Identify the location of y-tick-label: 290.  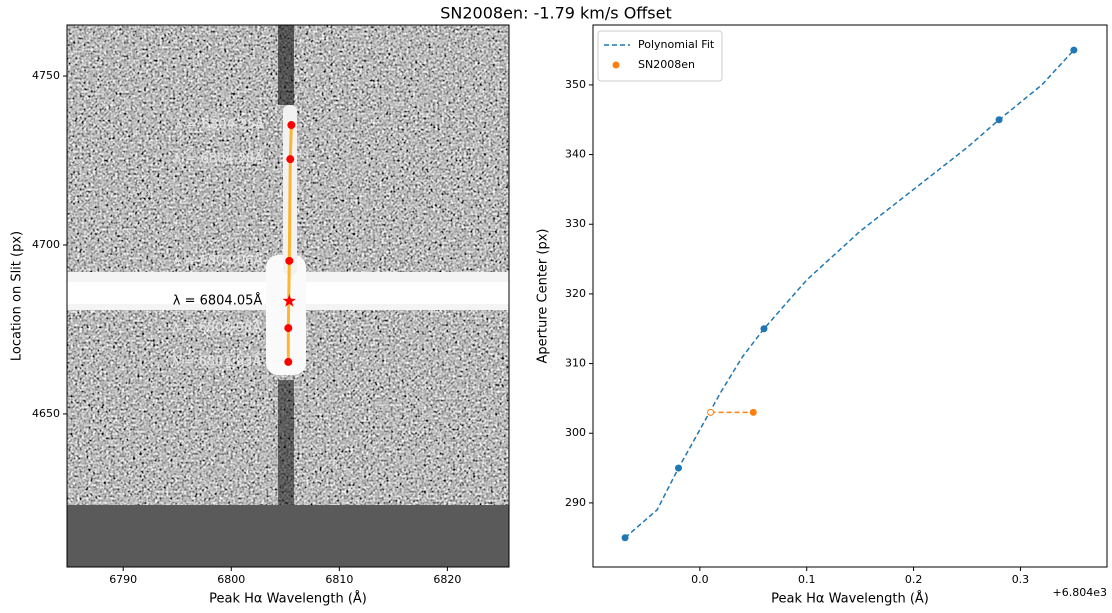
(575, 502).